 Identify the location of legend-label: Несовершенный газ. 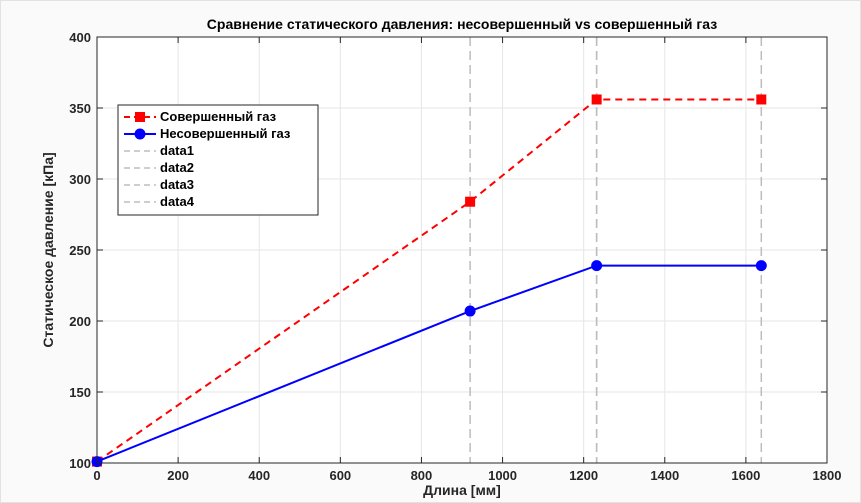
(225, 133).